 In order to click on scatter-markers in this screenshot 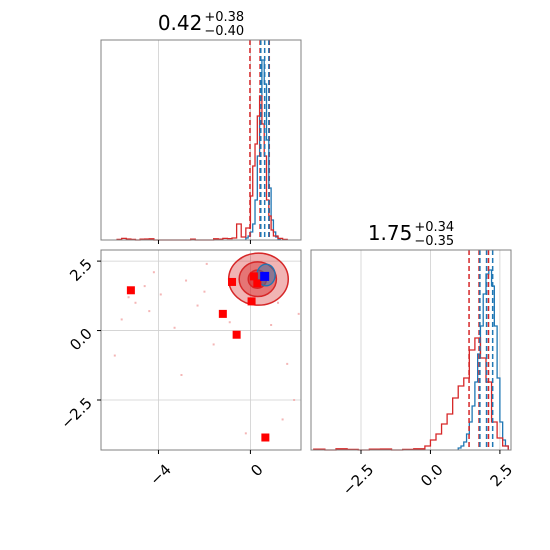, I will do `click(198, 356)`.